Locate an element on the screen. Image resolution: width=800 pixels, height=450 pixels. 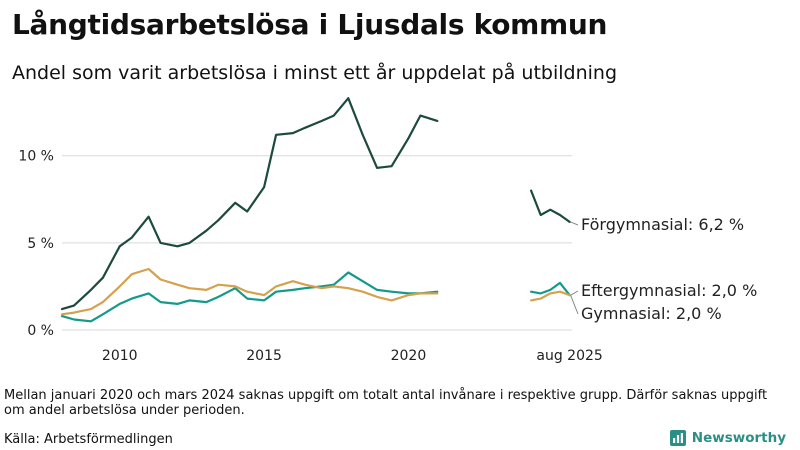
end-label-gymnasial: Gymnasial: 2,0 % is located at coordinates (651, 313).